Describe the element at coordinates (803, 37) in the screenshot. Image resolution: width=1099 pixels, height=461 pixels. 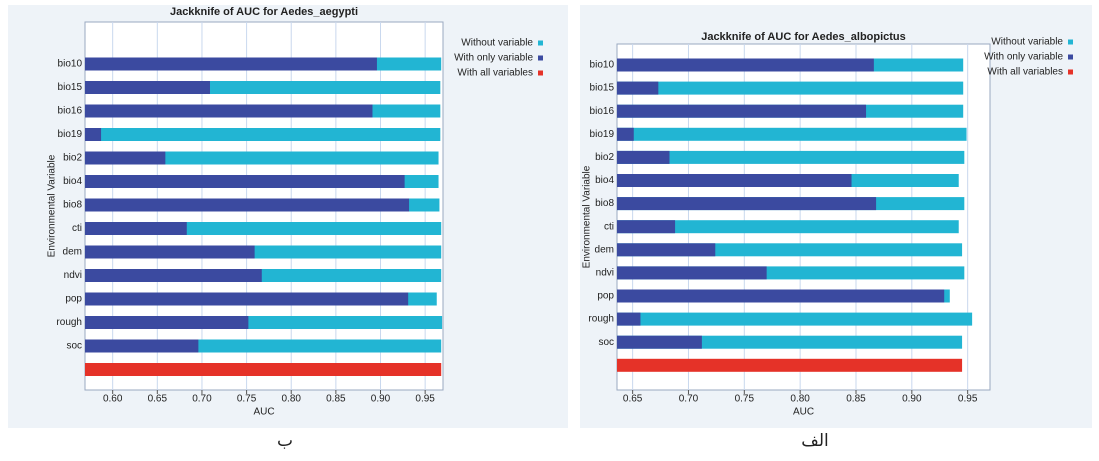
I see `chart-title: Jackknife of AUC for Aedes_albopictus` at that location.